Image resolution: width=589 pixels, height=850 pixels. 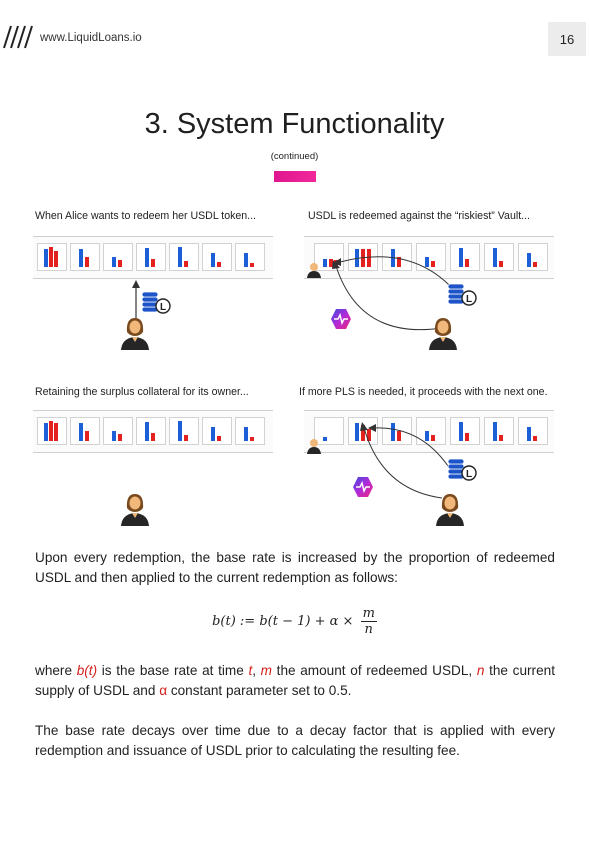 What do you see at coordinates (329, 431) in the screenshot?
I see `vault-cell-emptied` at bounding box center [329, 431].